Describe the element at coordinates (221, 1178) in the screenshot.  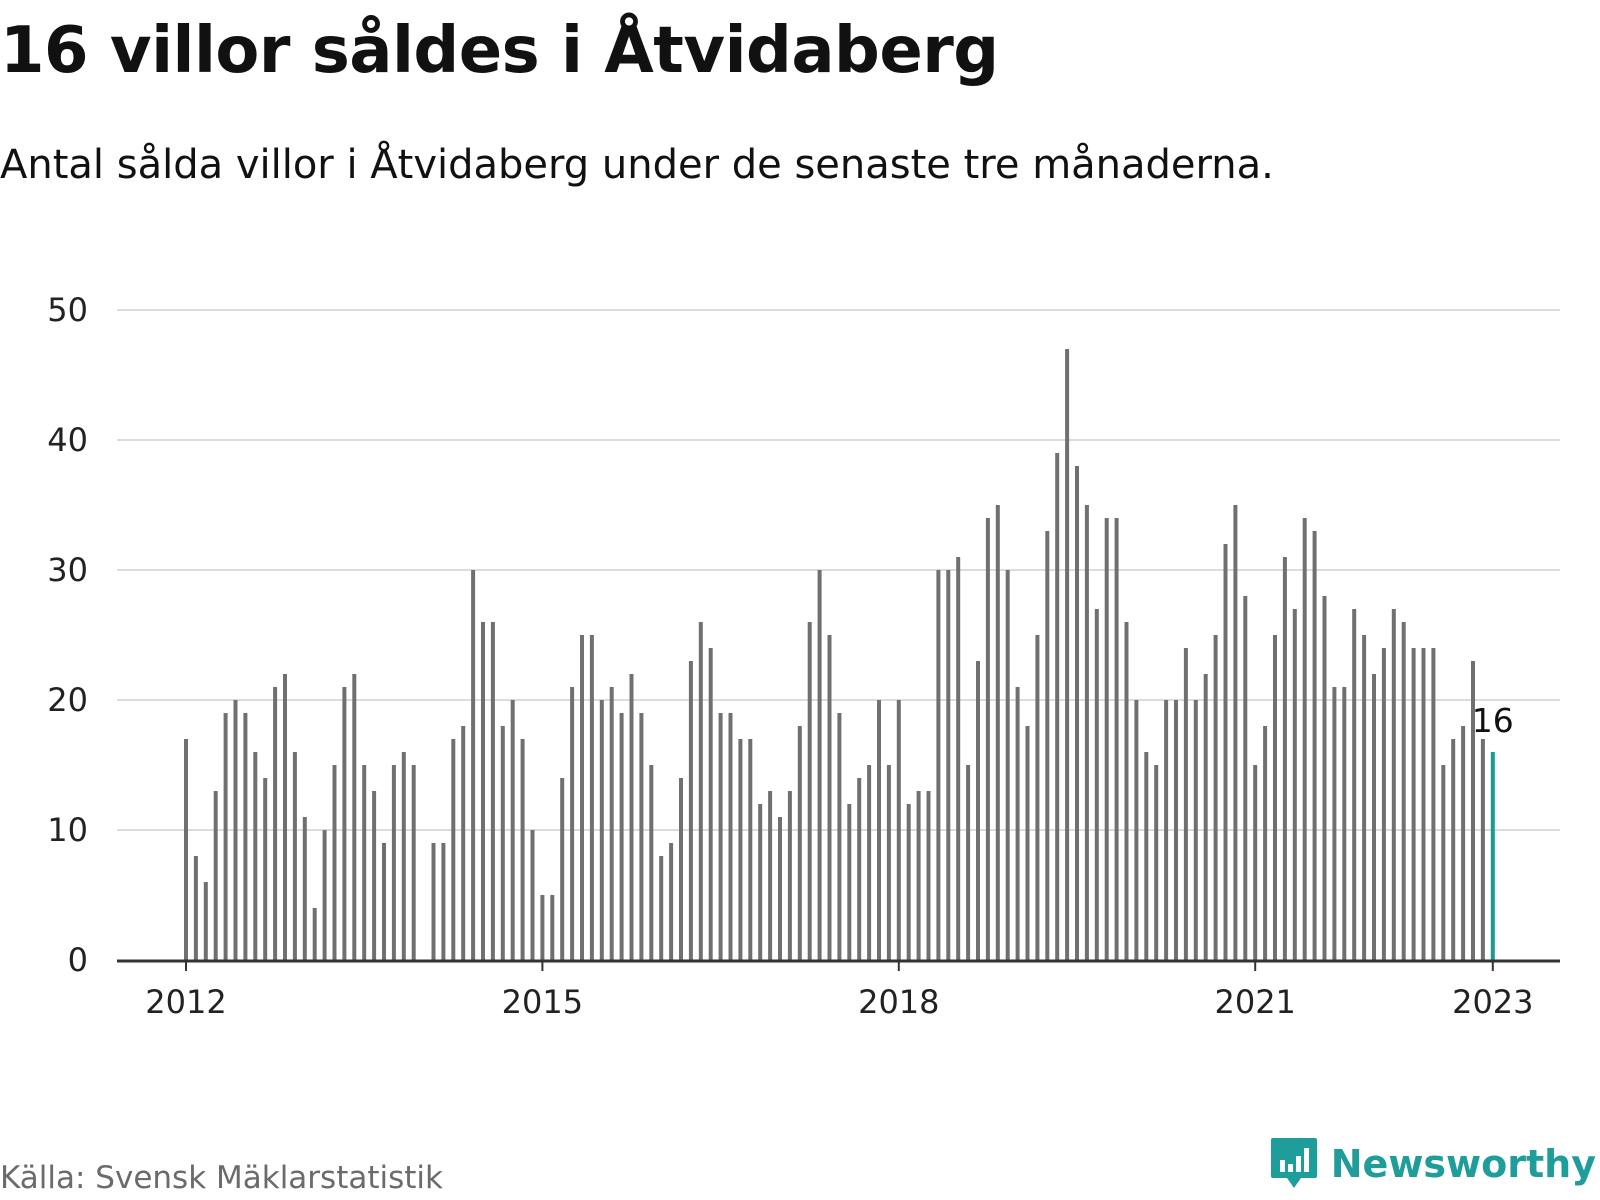
I see `source-note: Källa: Svensk Mäklarstatistik` at that location.